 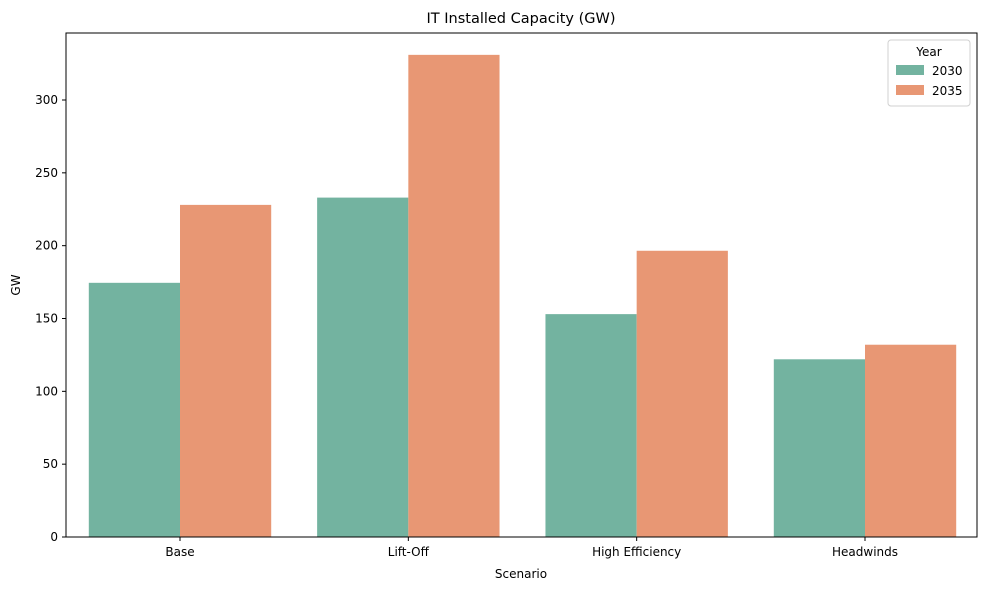 I want to click on y-tick-label-50: 50, so click(x=50, y=464).